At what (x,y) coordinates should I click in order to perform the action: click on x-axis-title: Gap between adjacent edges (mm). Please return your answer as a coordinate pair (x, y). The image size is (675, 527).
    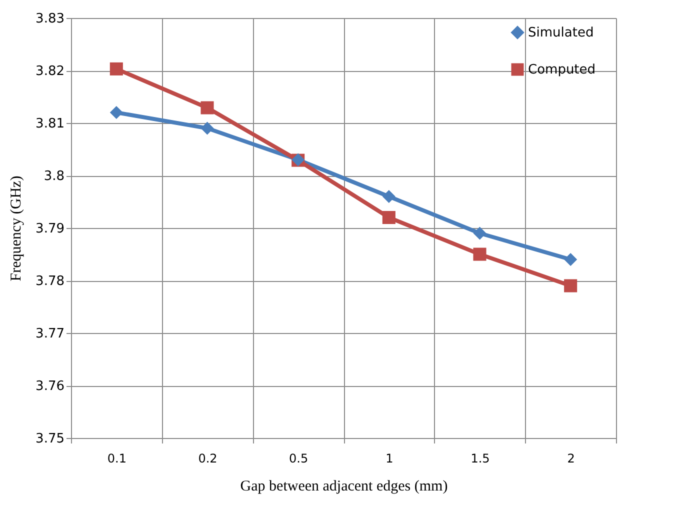
    Looking at the image, I should click on (344, 486).